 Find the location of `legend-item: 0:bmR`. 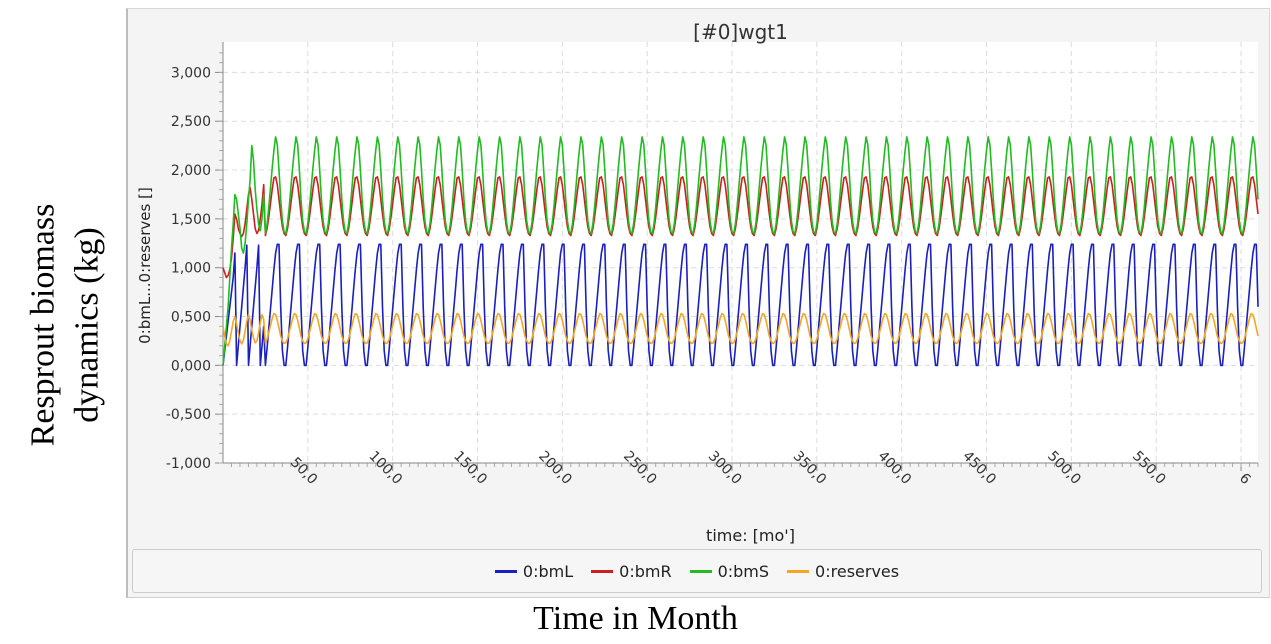

legend-item: 0:bmR is located at coordinates (631, 571).